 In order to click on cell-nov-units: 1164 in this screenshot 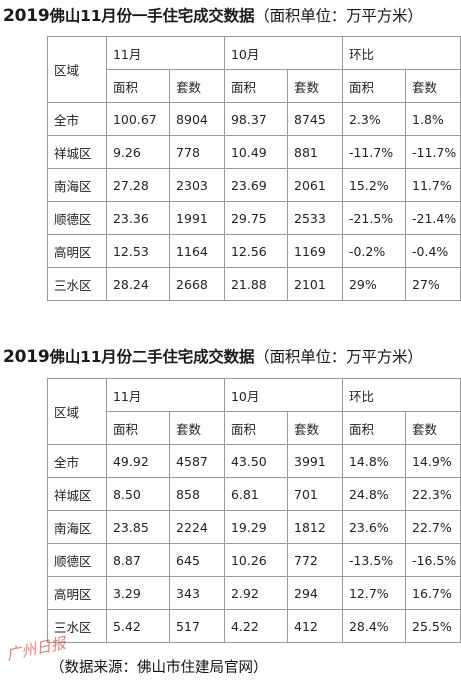, I will do `click(197, 251)`.